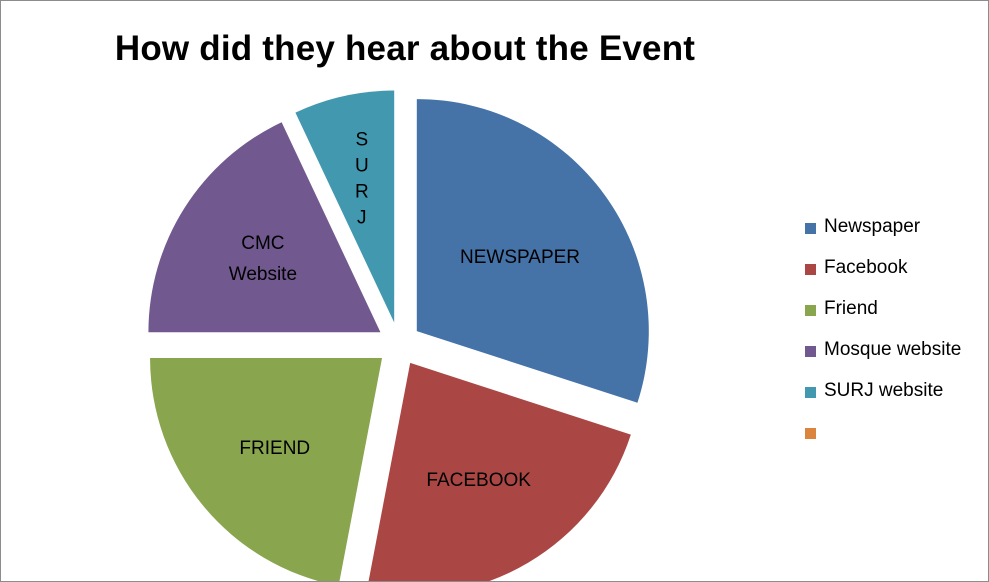 The image size is (989, 582). Describe the element at coordinates (274, 448) in the screenshot. I see `slice-label-friend: FRIEND` at that location.